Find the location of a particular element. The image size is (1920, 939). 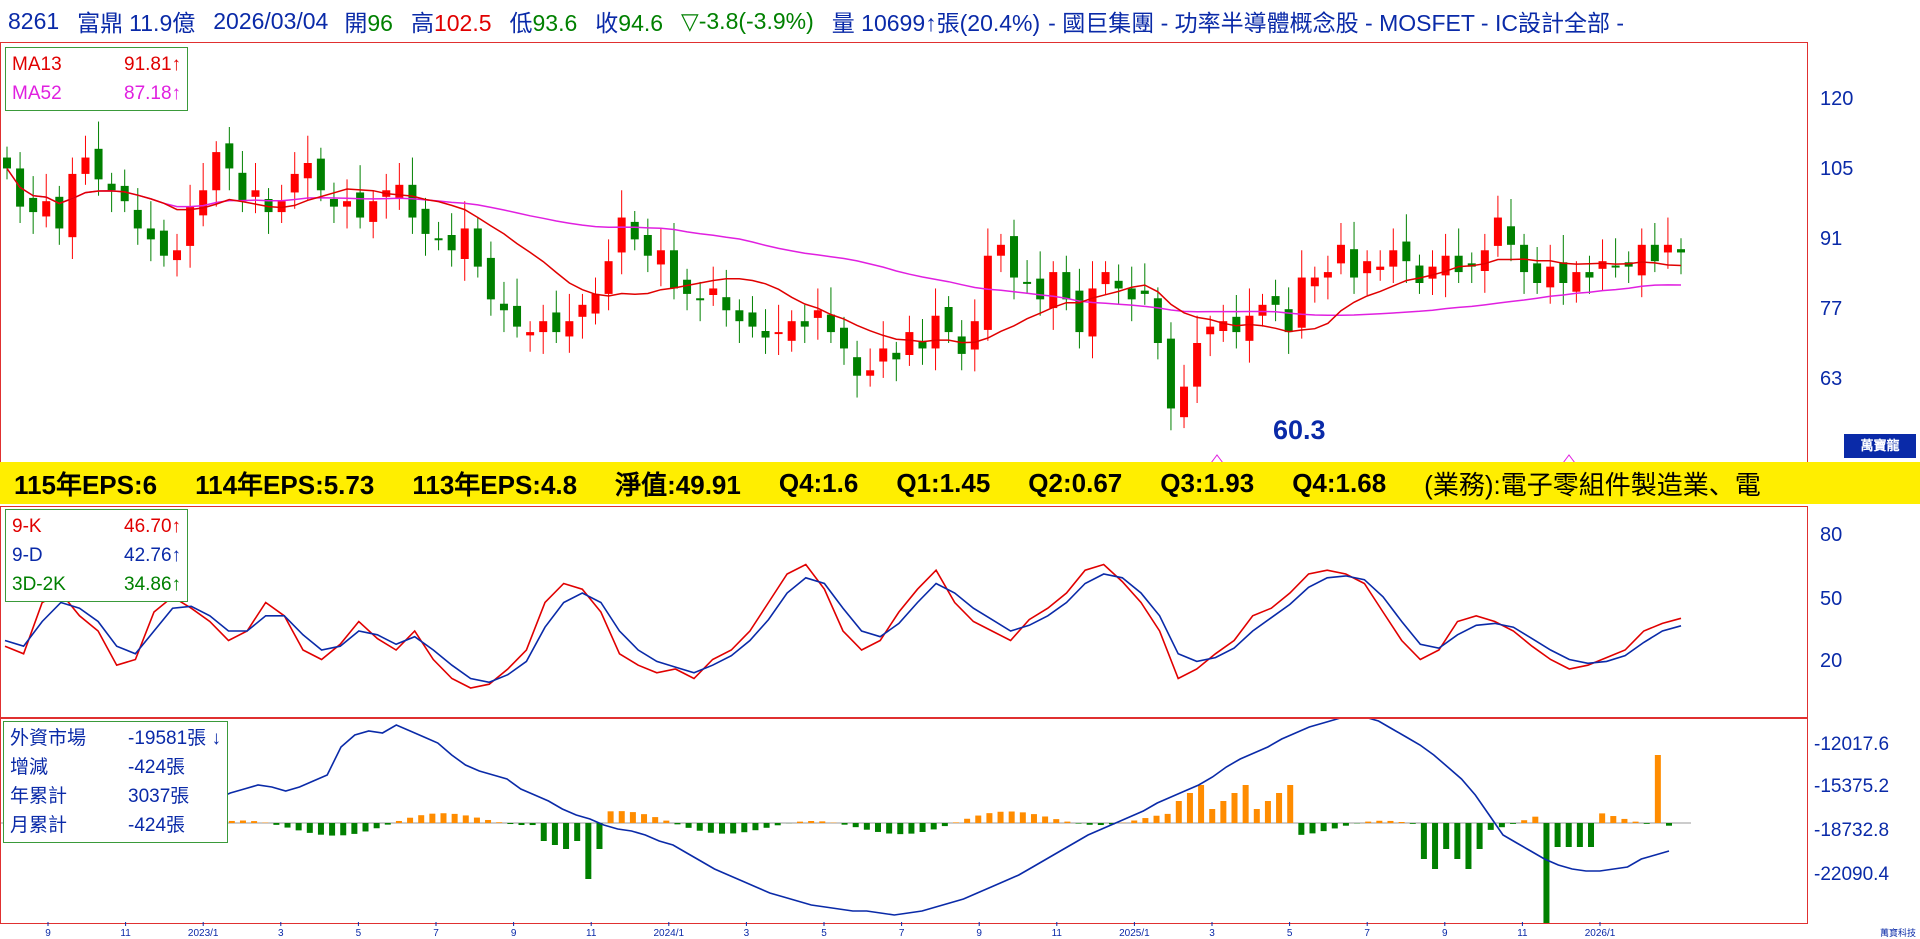

watermark-logo: 萬寶龍 is located at coordinates (1880, 446).